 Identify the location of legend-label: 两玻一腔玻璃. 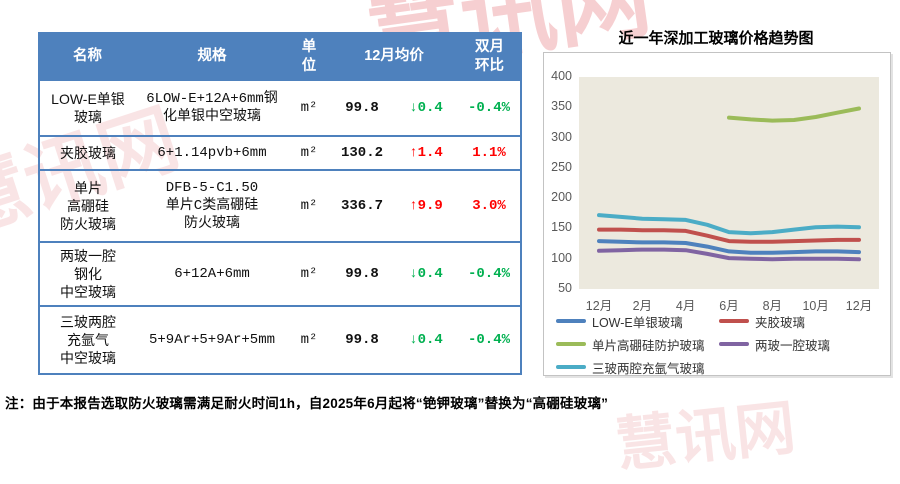
(793, 345).